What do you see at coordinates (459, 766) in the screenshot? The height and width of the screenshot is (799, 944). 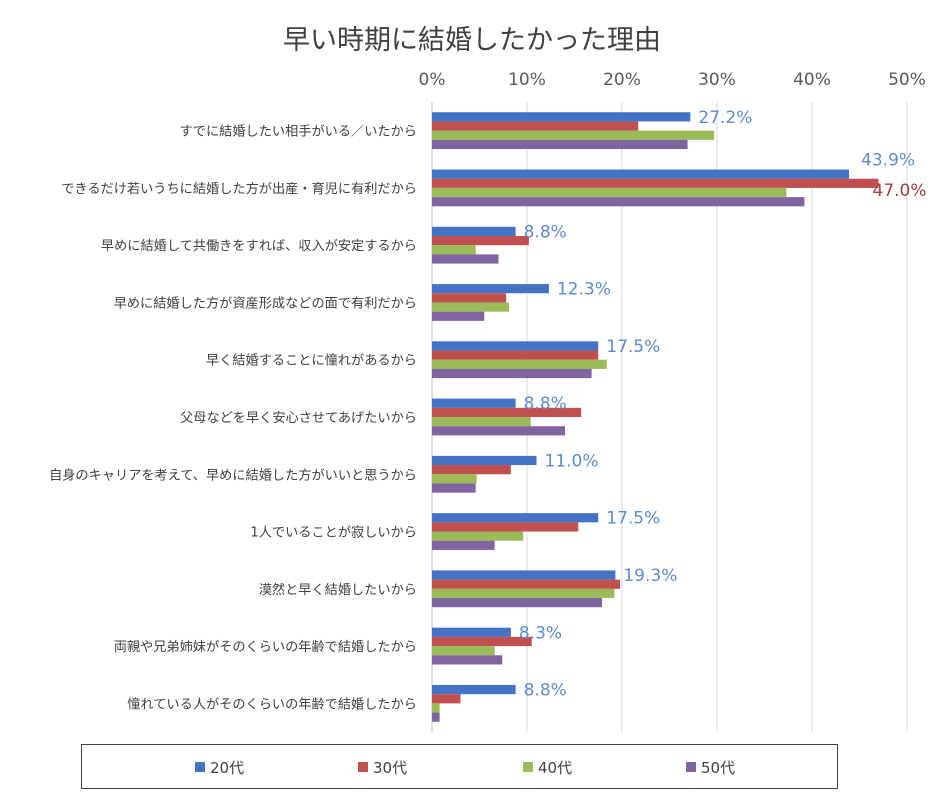 I see `chart-legend: 20代 30代 40代 50代` at bounding box center [459, 766].